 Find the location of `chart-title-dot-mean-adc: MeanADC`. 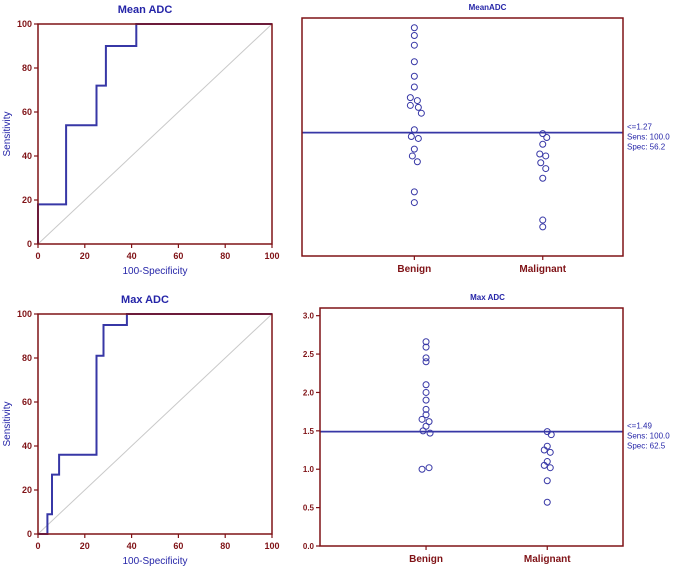

chart-title-dot-mean-adc: MeanADC is located at coordinates (487, 7).